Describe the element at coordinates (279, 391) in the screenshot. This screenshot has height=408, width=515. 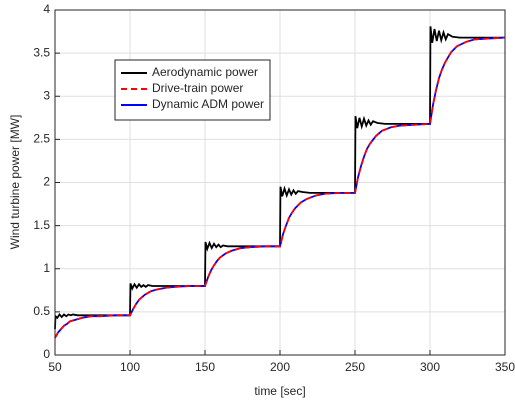
I see `x-axis-label: time [sec]` at that location.